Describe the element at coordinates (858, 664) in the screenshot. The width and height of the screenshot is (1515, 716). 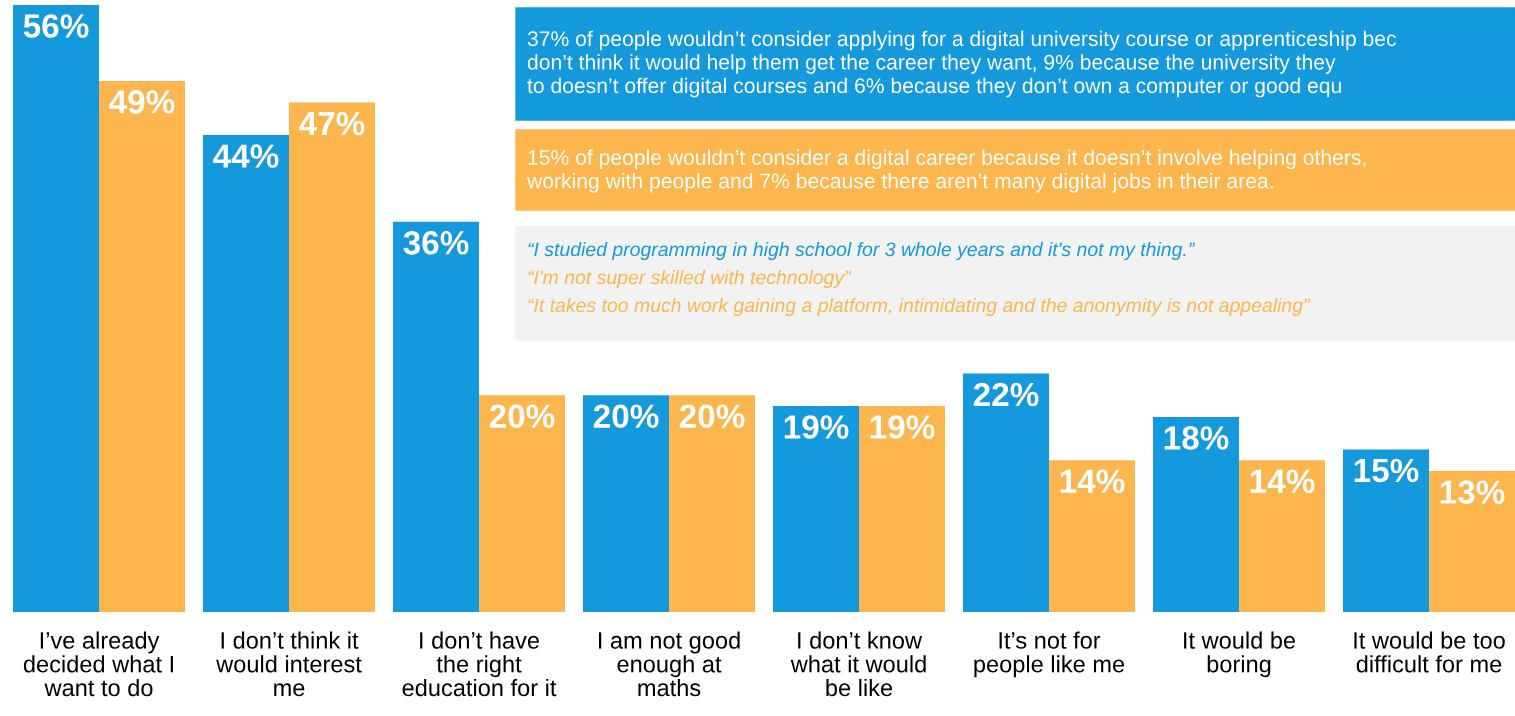
I see `x-tick-label: I don’t know what it would be like` at that location.